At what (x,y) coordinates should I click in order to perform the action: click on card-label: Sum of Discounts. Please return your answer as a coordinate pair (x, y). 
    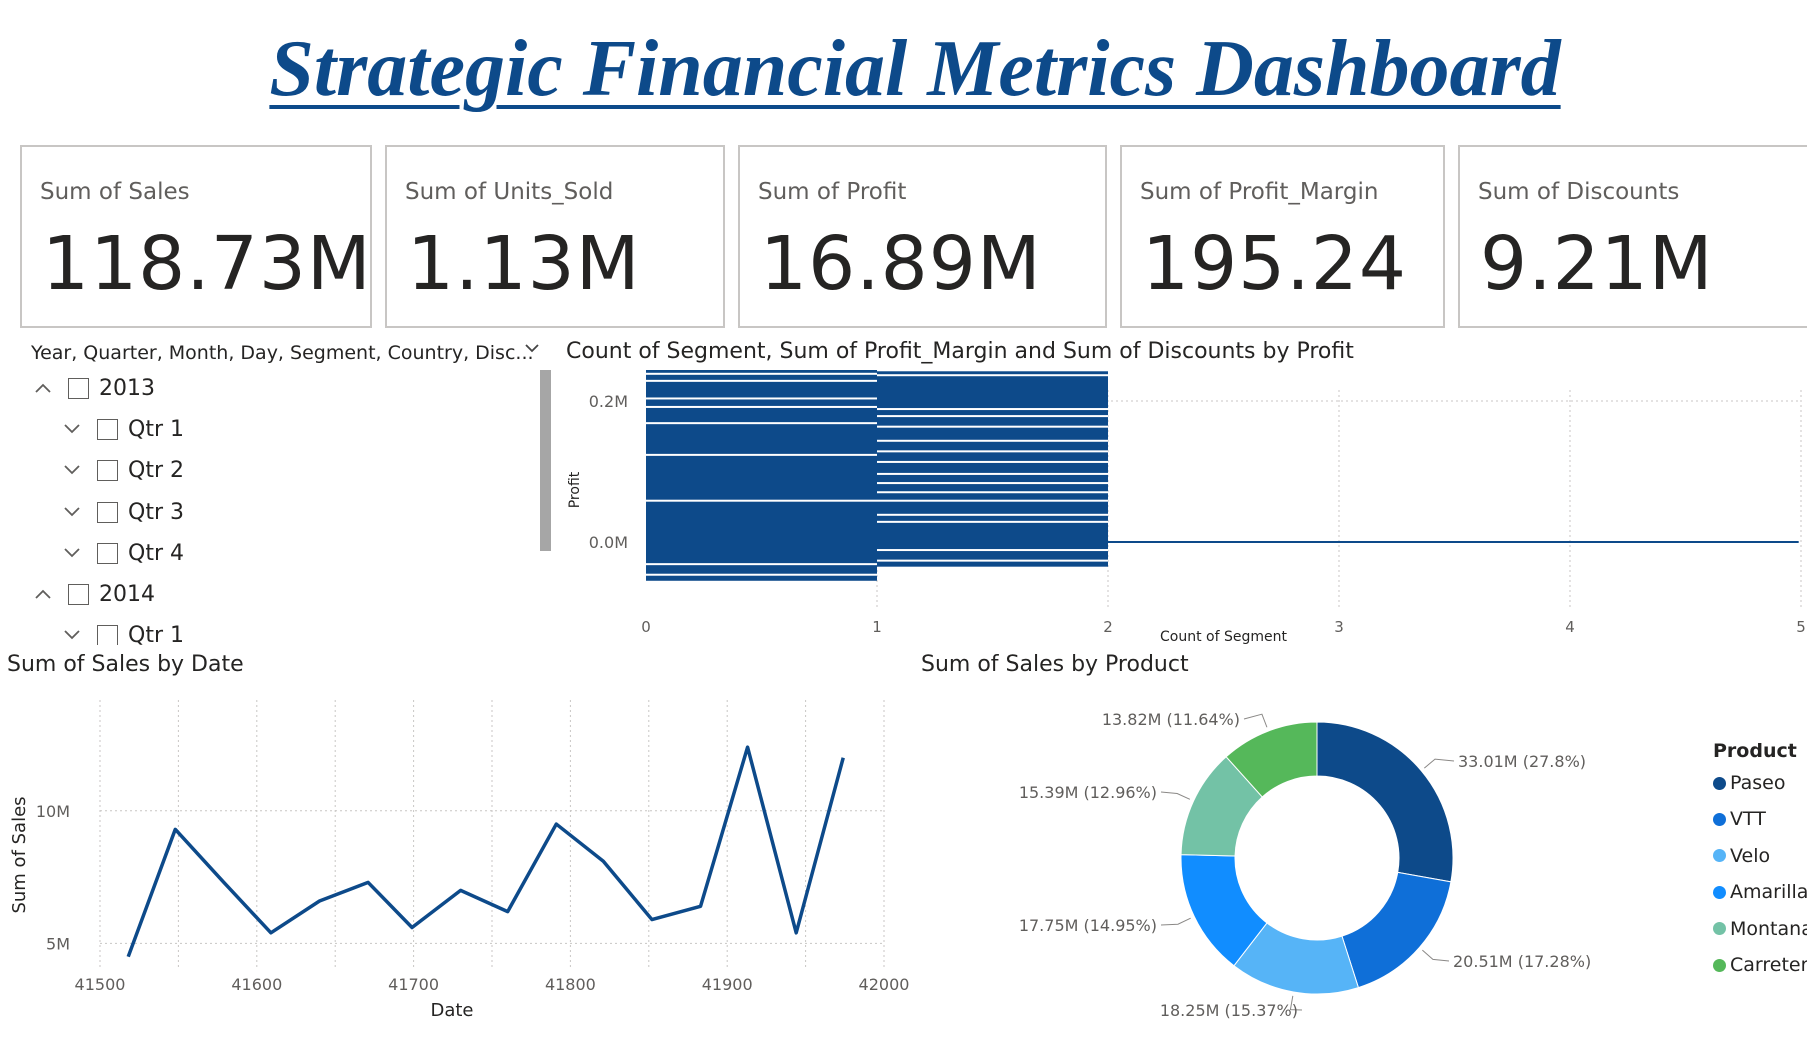
    Looking at the image, I should click on (1579, 192).